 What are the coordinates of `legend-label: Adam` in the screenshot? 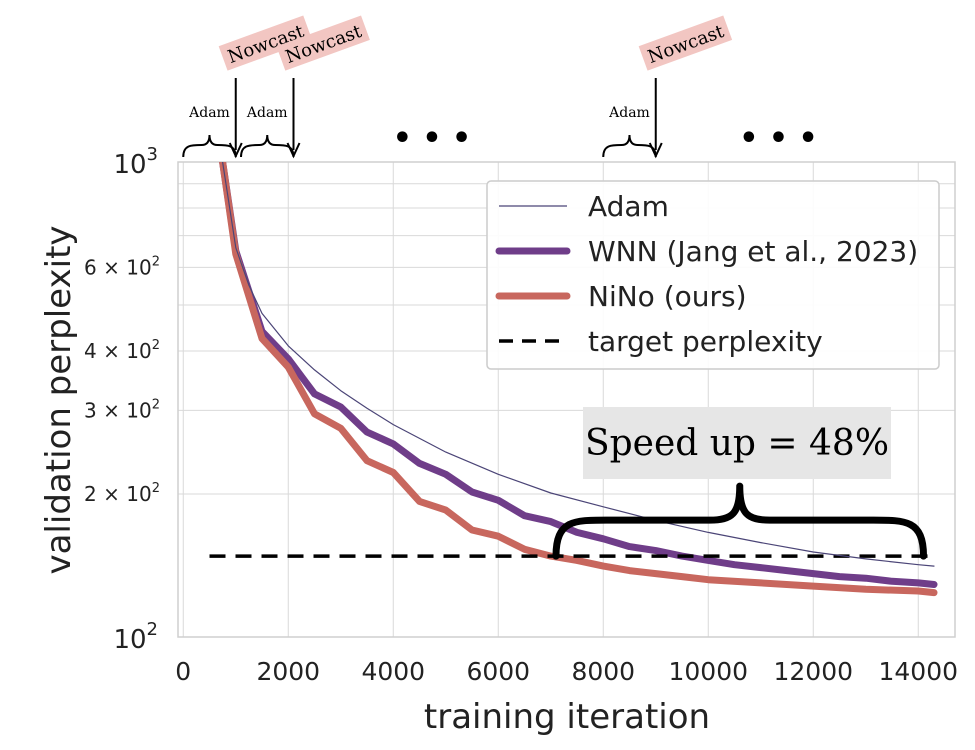 It's located at (628, 206).